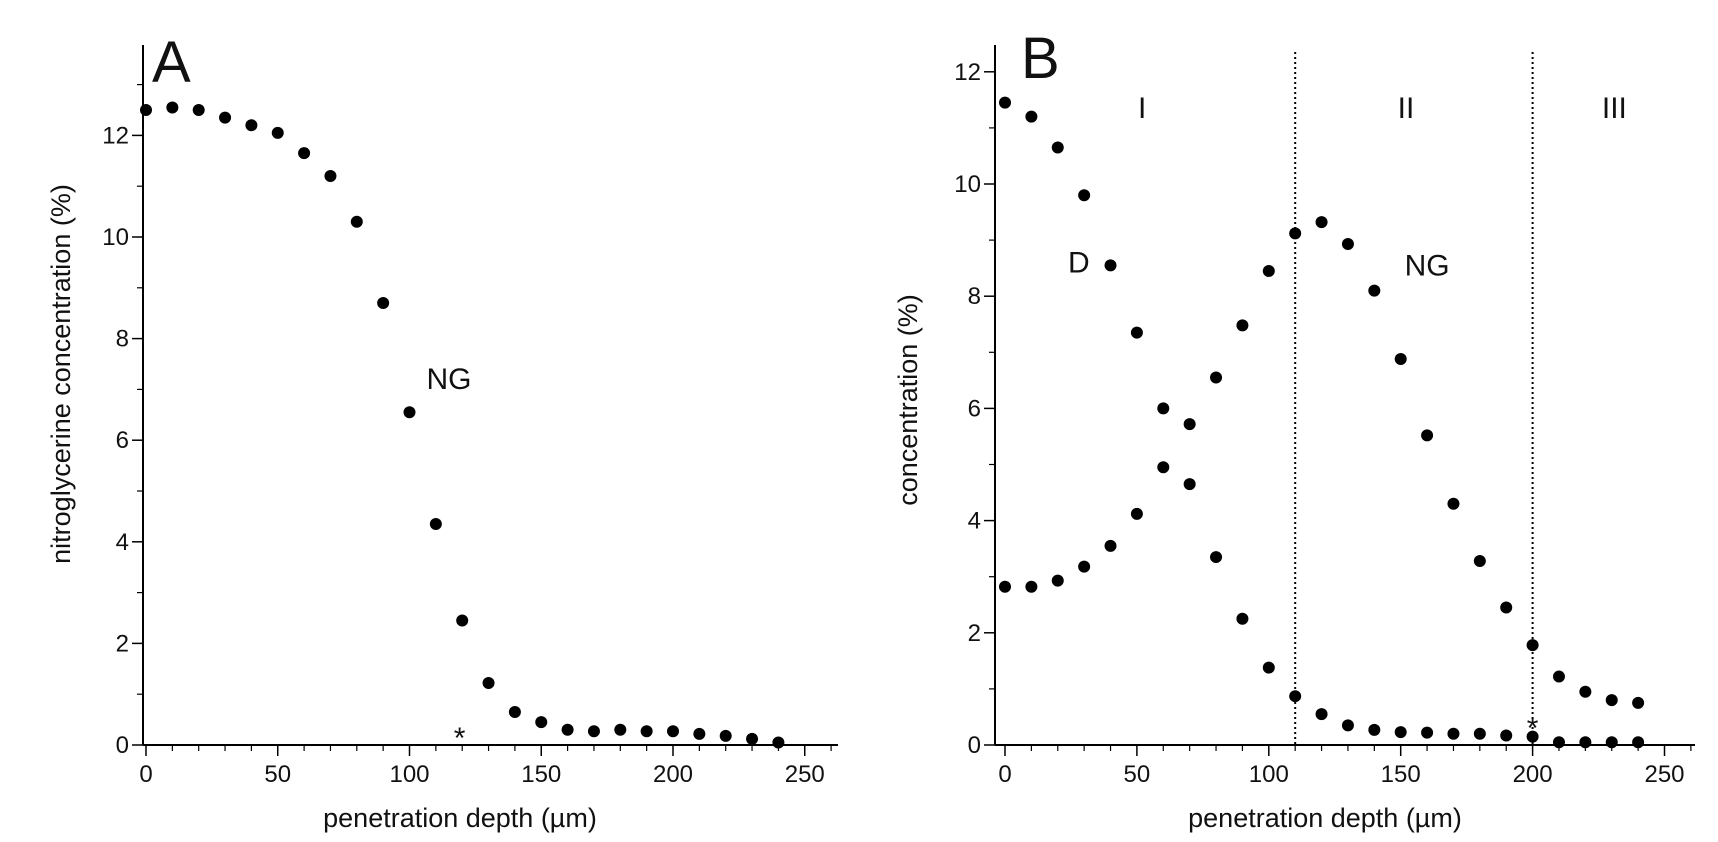 The width and height of the screenshot is (1718, 842). Describe the element at coordinates (1664, 774) in the screenshot. I see `panel-b-x-tick-label: 250` at that location.